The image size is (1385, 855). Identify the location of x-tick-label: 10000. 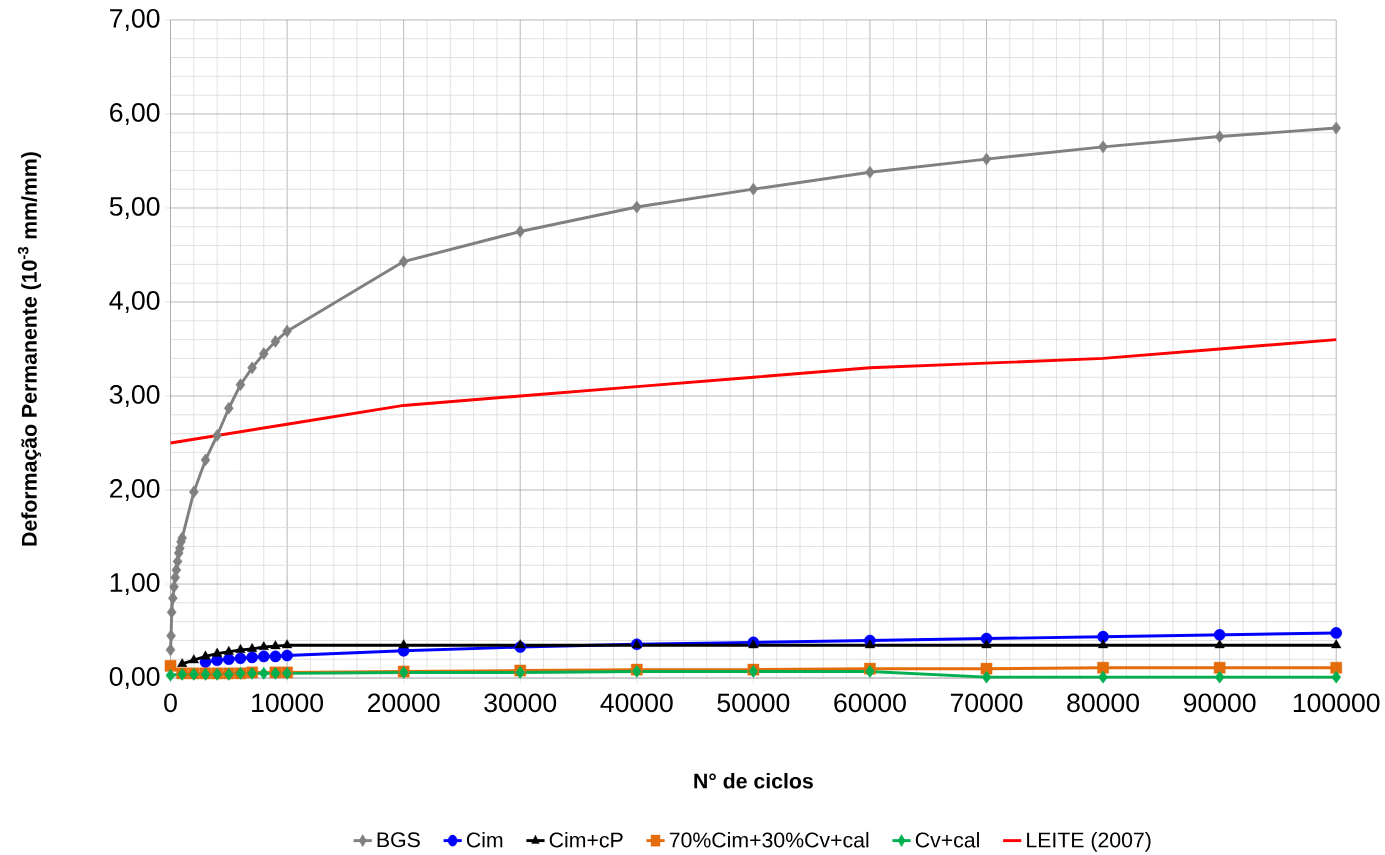
(287, 703).